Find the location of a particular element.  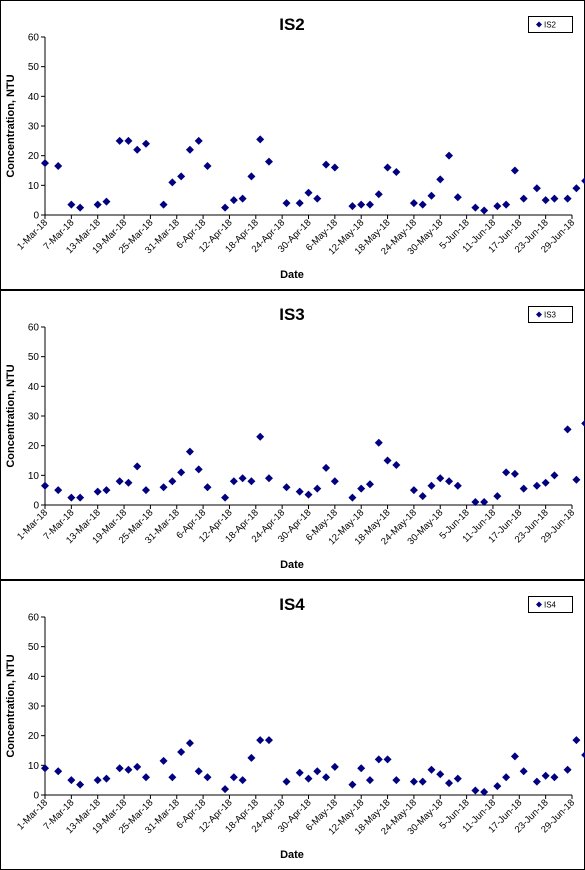

y-tick-label: 50 is located at coordinates (34, 647).